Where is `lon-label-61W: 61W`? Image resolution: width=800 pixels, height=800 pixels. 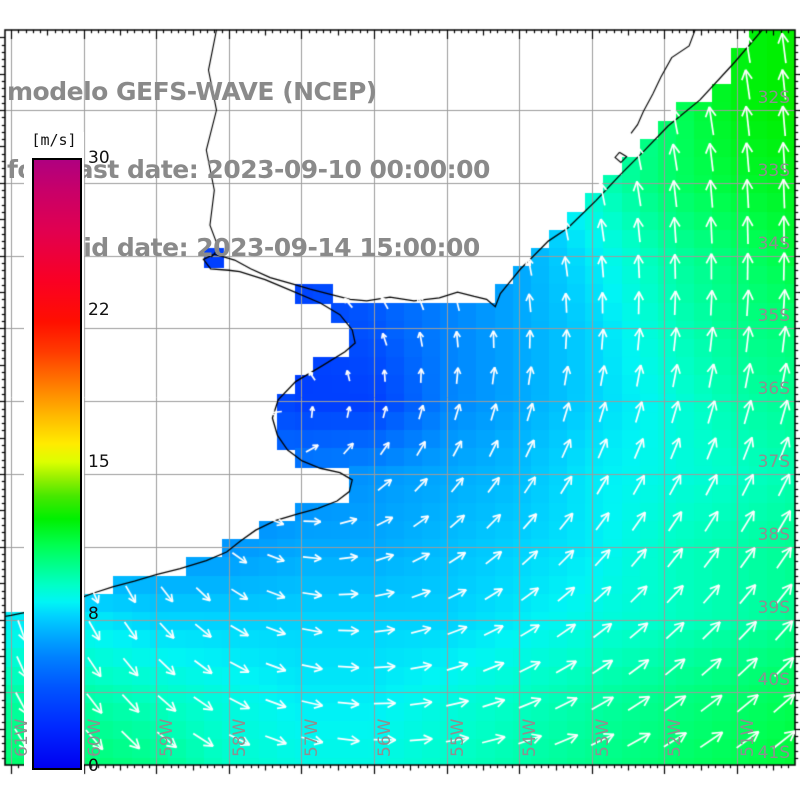
lon-label-61W: 61W is located at coordinates (22, 737).